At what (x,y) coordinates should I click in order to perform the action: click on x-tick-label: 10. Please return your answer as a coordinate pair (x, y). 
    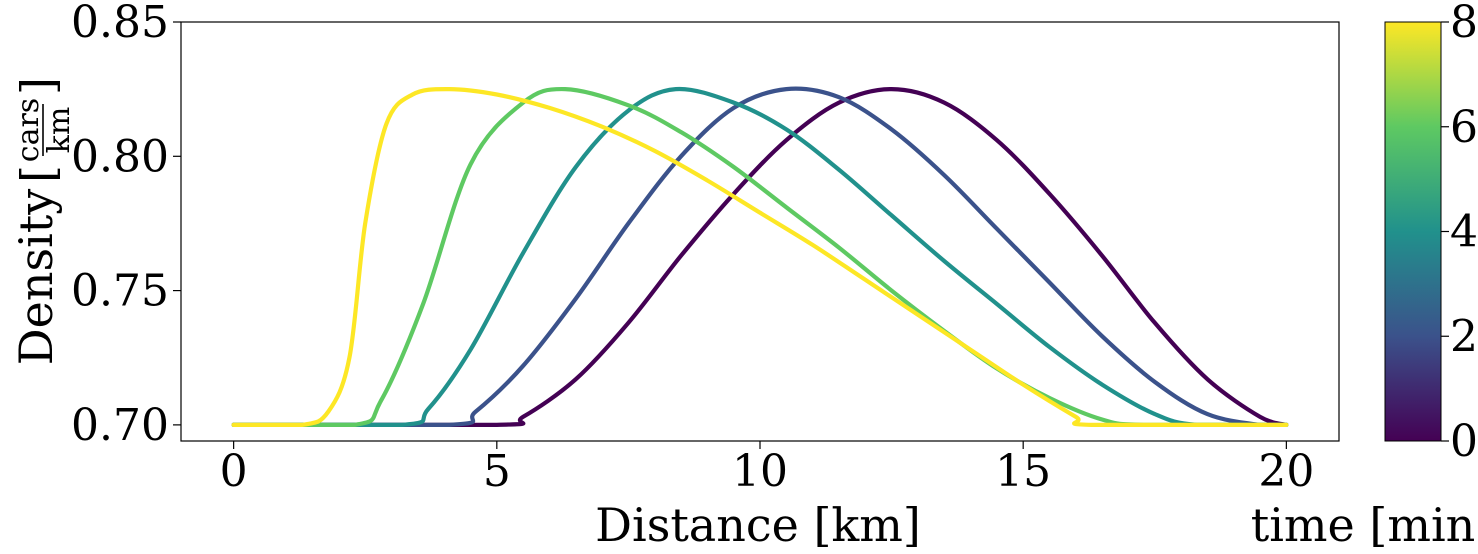
    Looking at the image, I should click on (760, 471).